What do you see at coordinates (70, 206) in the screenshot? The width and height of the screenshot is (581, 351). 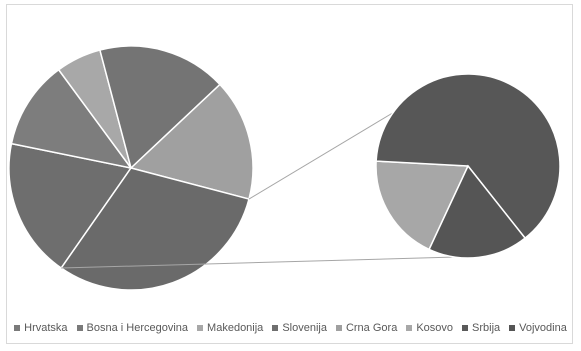 I see `pie-slice-hrvatska` at bounding box center [70, 206].